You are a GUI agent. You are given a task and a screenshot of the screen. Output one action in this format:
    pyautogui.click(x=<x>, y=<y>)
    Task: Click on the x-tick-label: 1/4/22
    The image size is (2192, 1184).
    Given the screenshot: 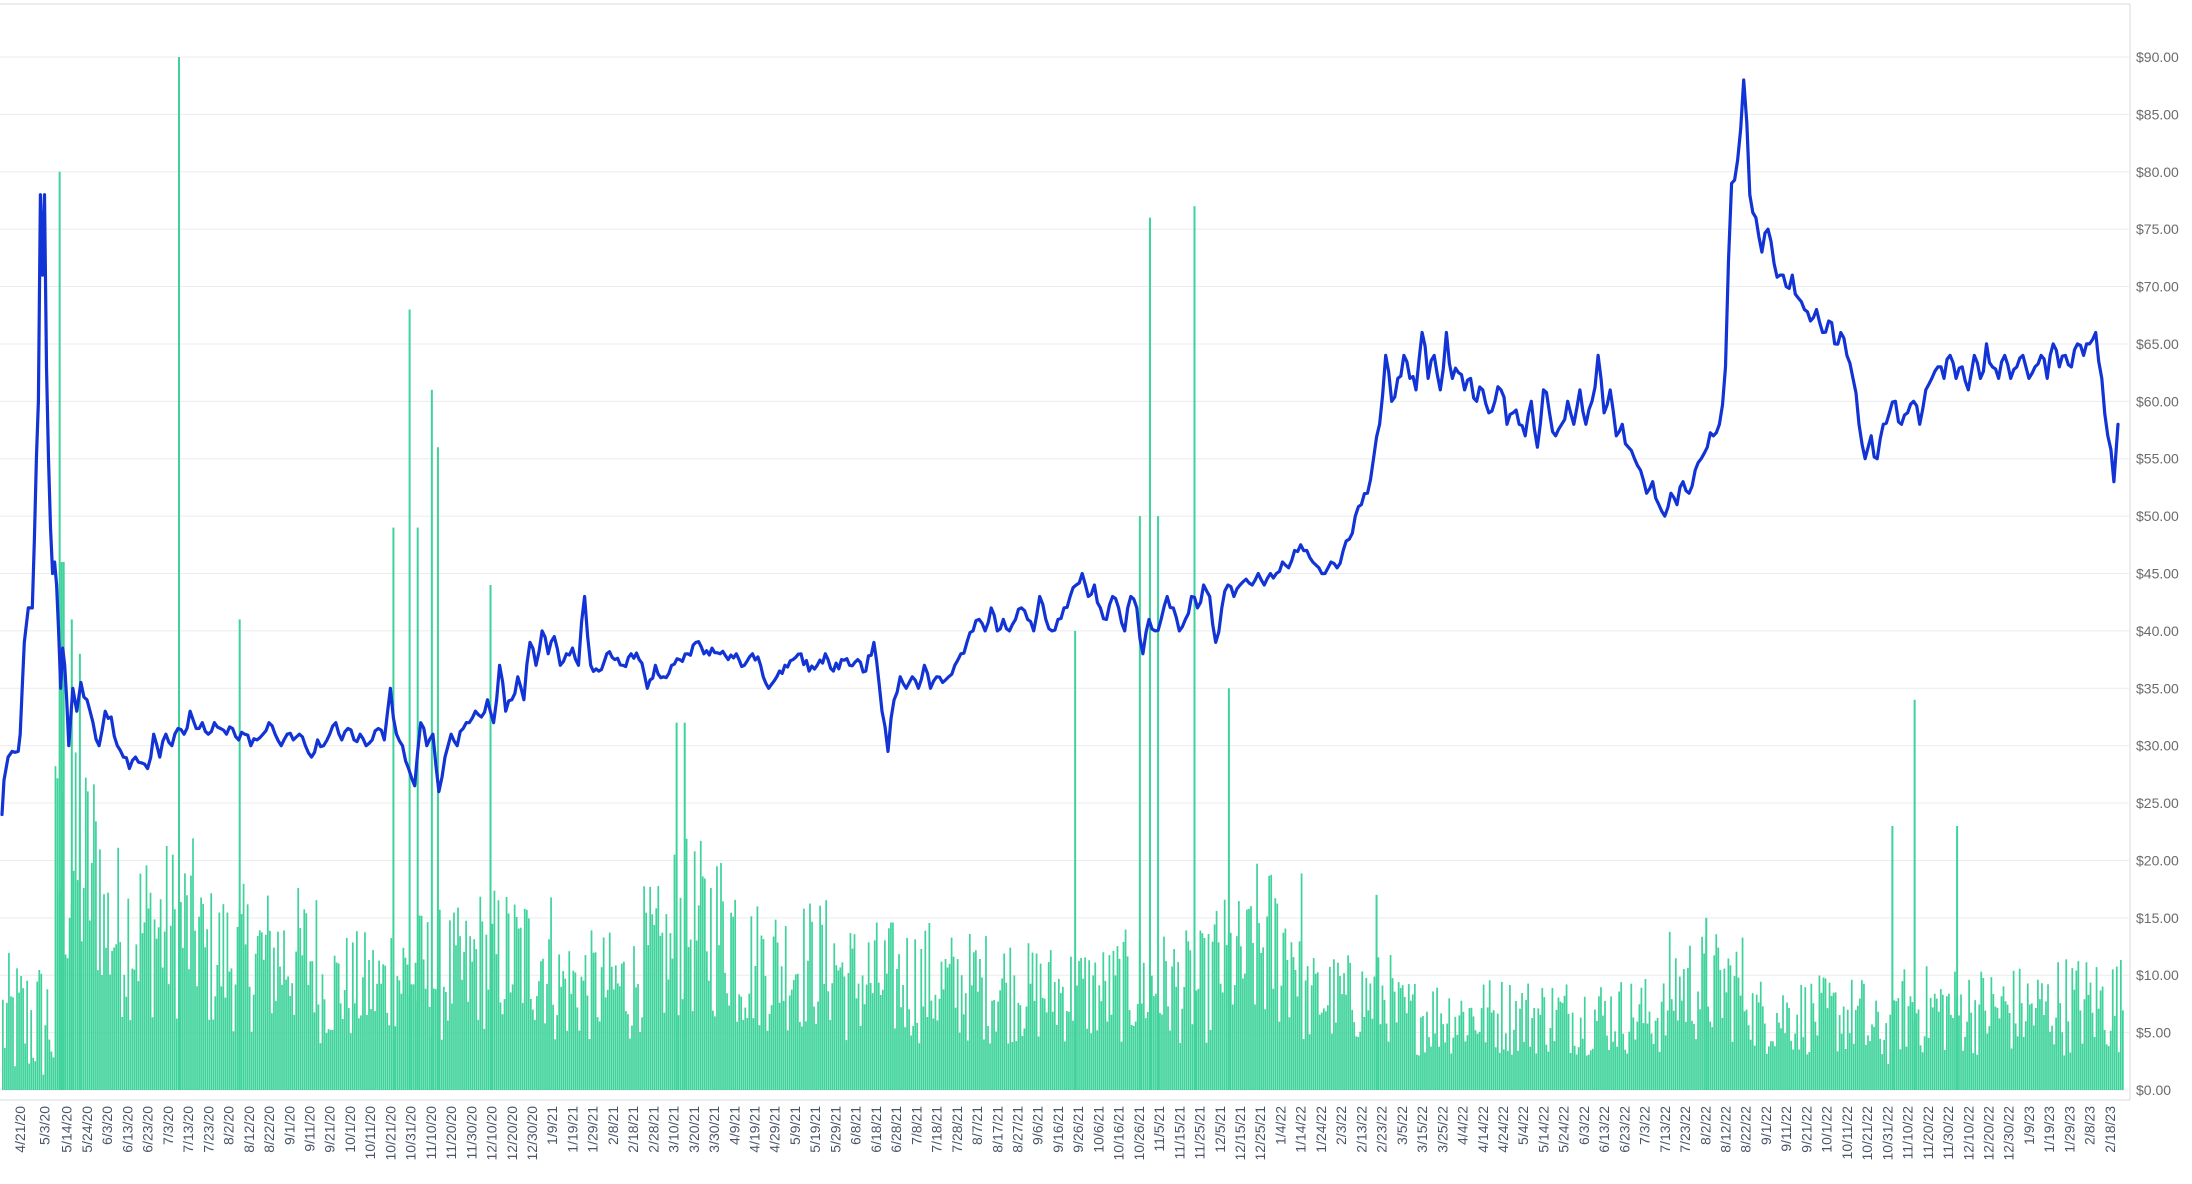 What is the action you would take?
    pyautogui.click(x=1281, y=1125)
    